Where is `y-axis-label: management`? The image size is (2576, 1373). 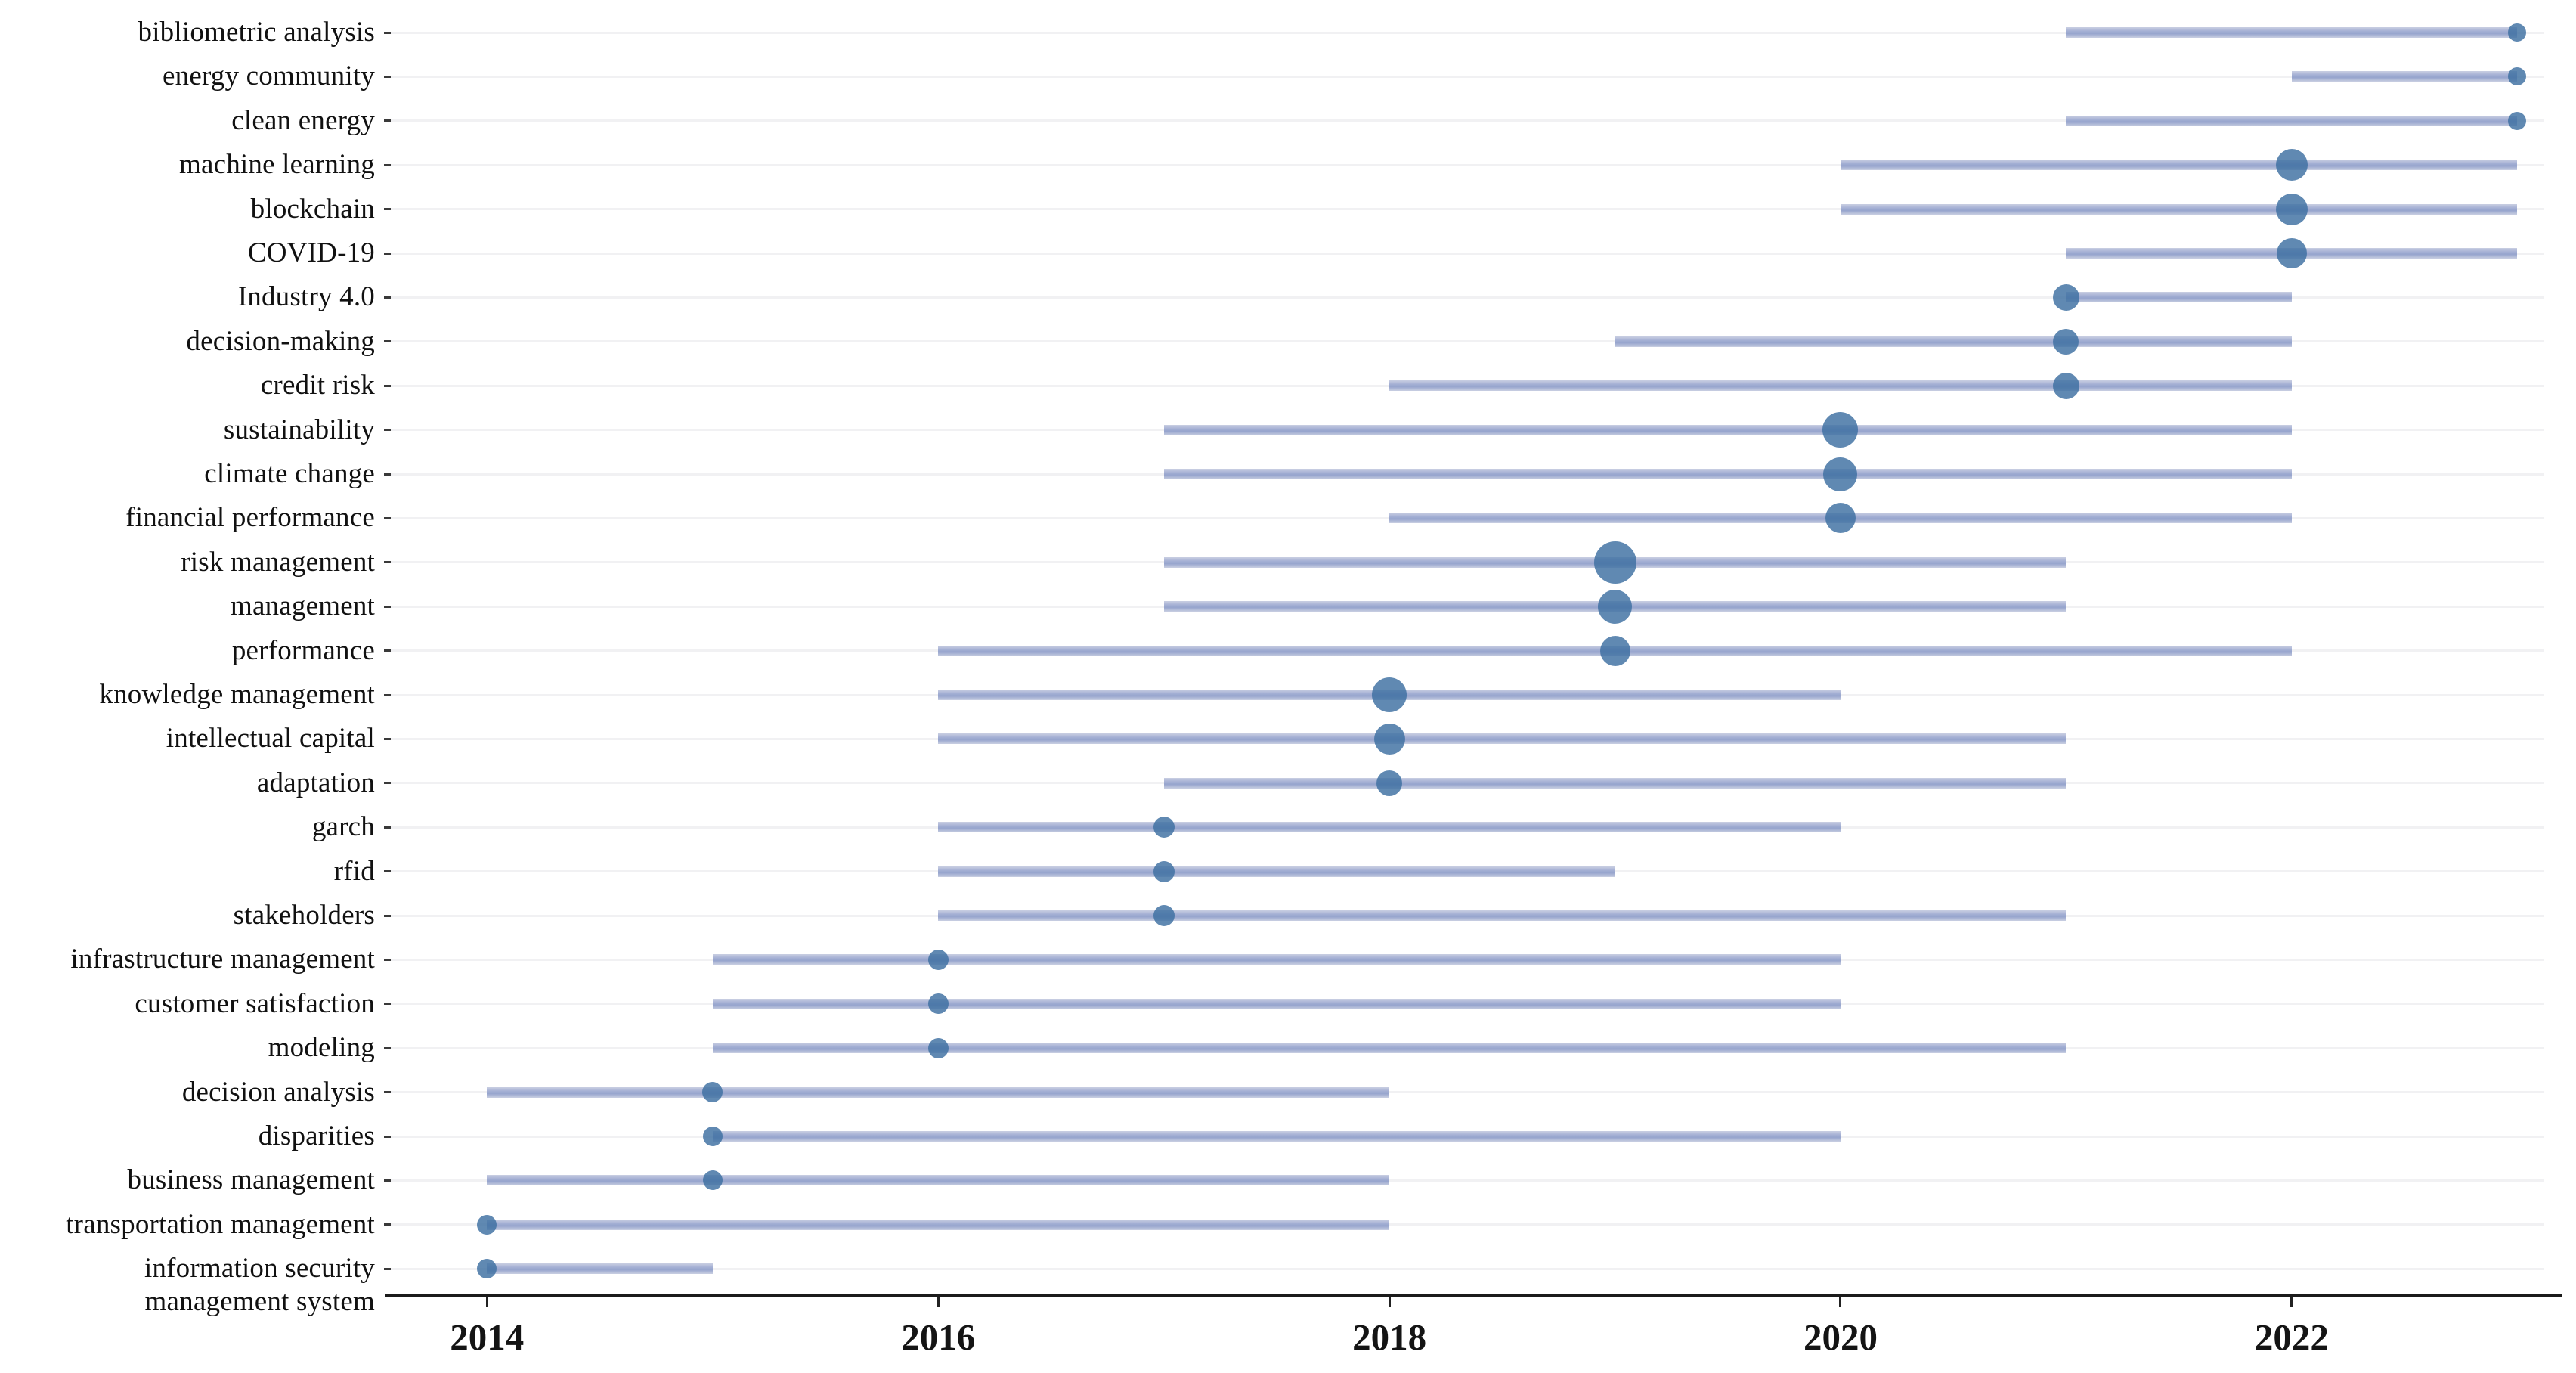
y-axis-label: management is located at coordinates (302, 606).